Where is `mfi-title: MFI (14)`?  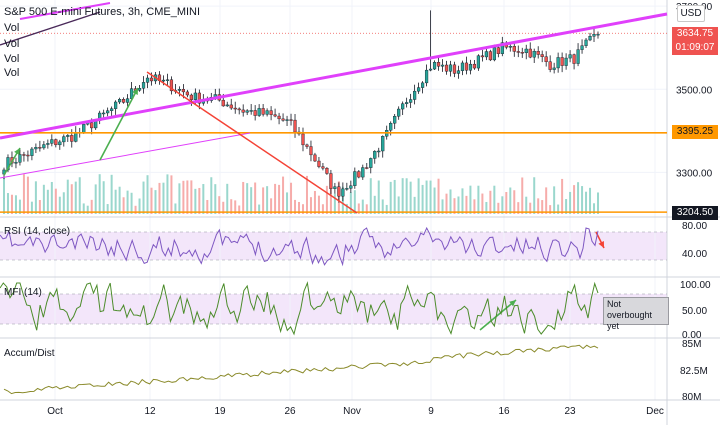 mfi-title: MFI (14) is located at coordinates (23, 292).